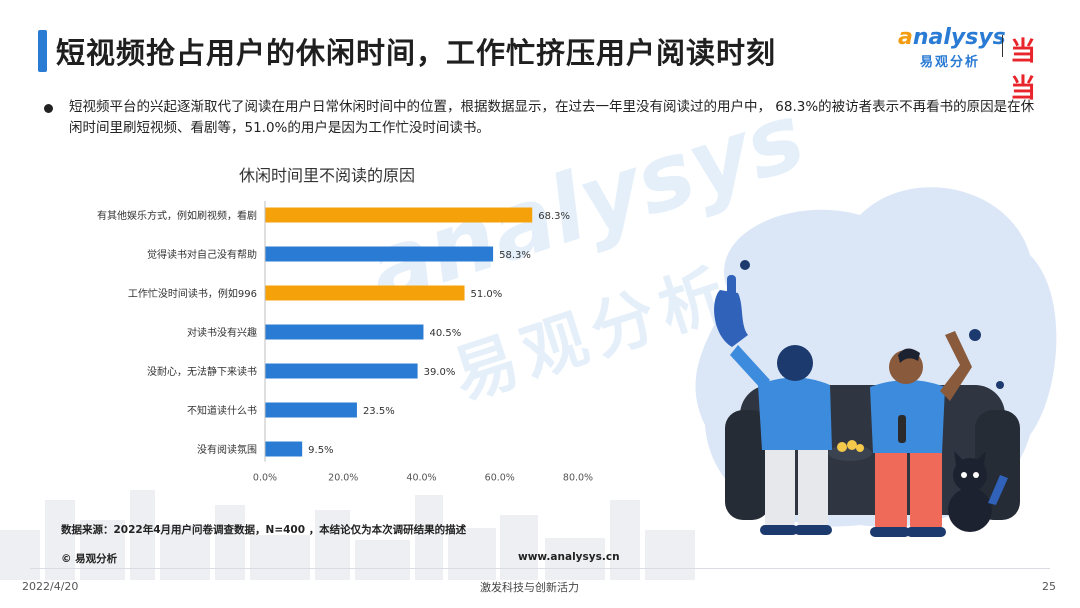  Describe the element at coordinates (416, 53) in the screenshot. I see `page-title: 短视频抢占用户的休闲时间，工作忙挤压用户阅读时刻` at that location.